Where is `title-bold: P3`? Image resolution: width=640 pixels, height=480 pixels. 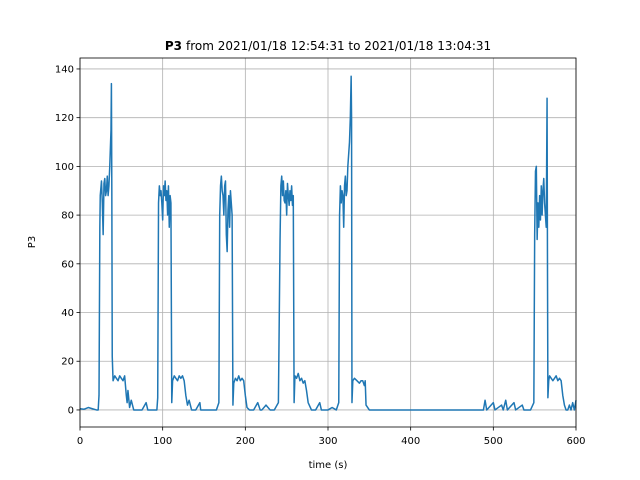
title-bold: P3 is located at coordinates (173, 46).